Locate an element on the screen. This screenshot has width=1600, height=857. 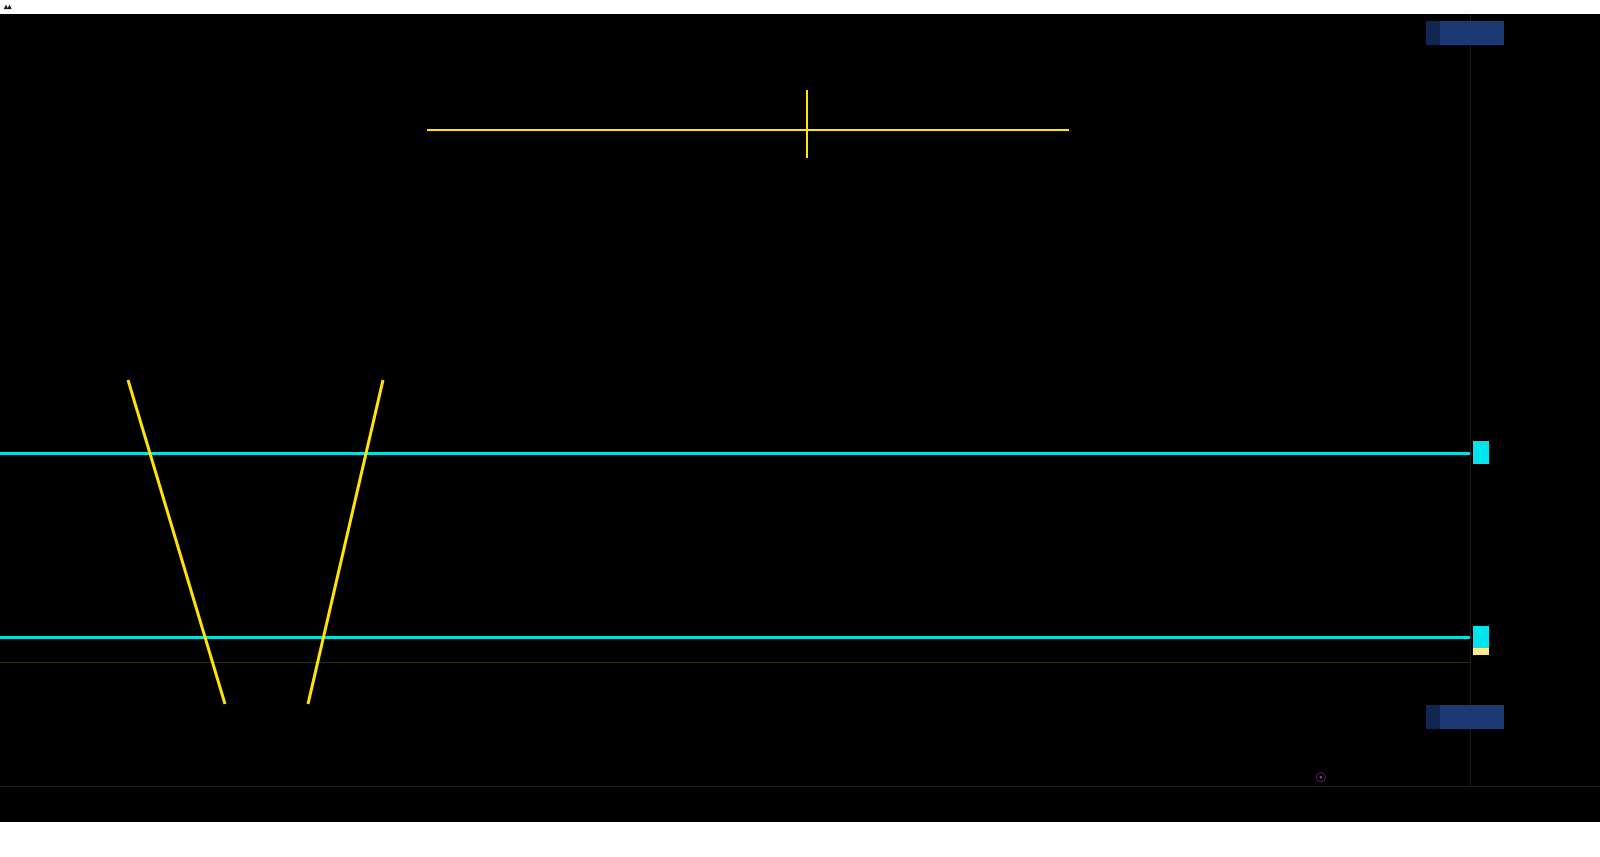
attribution-bar: ▴▴ is located at coordinates (800, 7).